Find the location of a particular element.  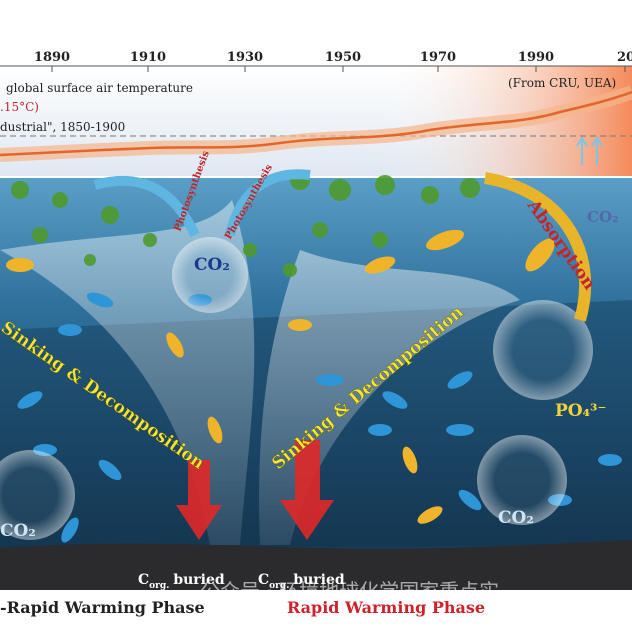

year-label: 1950 is located at coordinates (343, 57).